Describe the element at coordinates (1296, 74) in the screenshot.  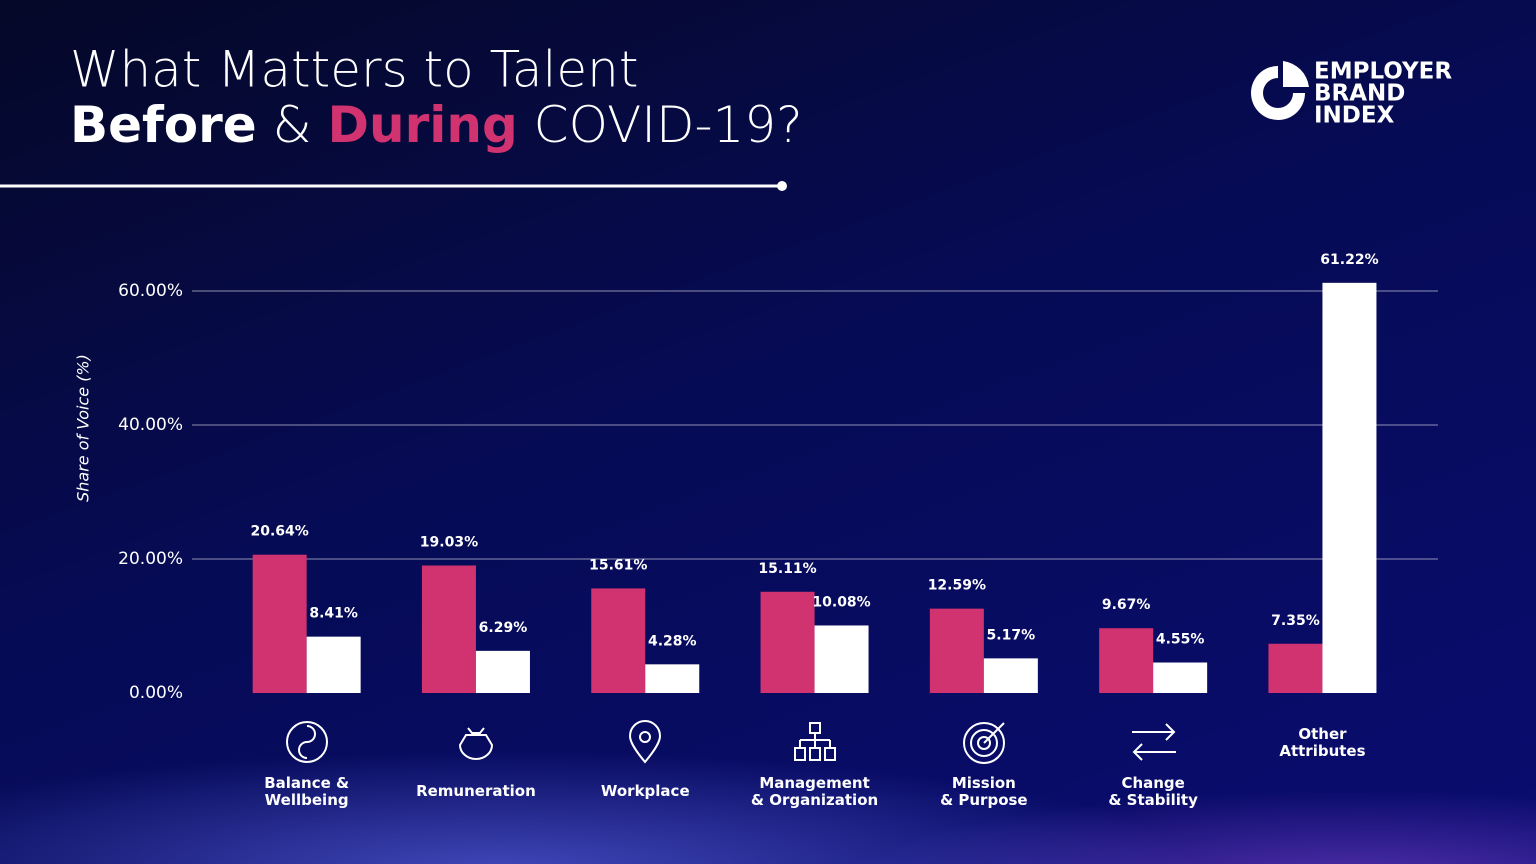
I see `logo-slice` at that location.